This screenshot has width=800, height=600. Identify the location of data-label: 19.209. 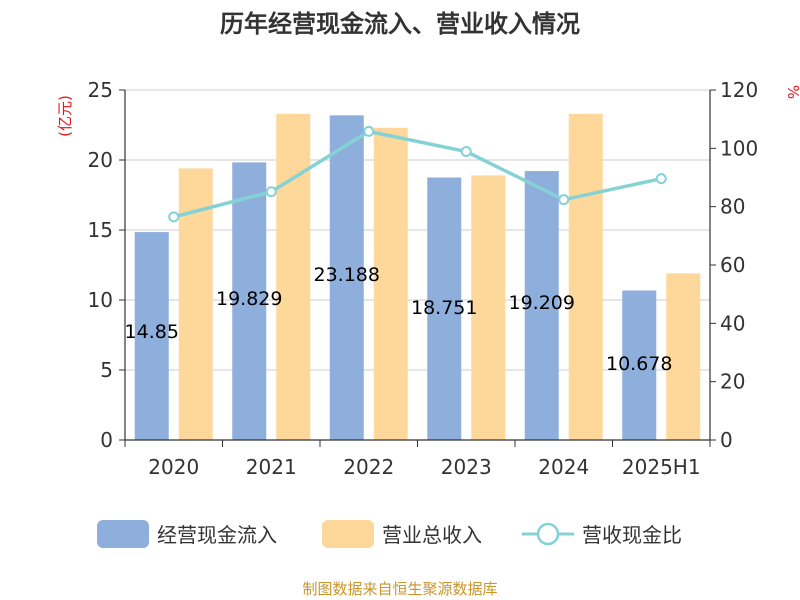
(542, 303).